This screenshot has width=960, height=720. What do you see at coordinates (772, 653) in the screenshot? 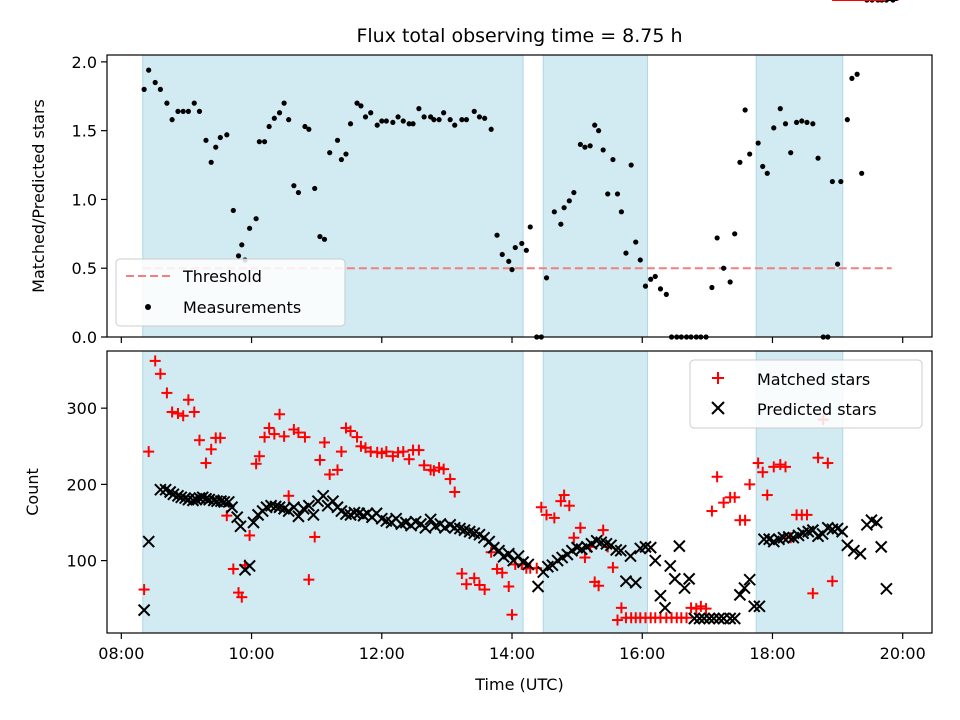
I see `x-tick-label: 18:00` at bounding box center [772, 653].